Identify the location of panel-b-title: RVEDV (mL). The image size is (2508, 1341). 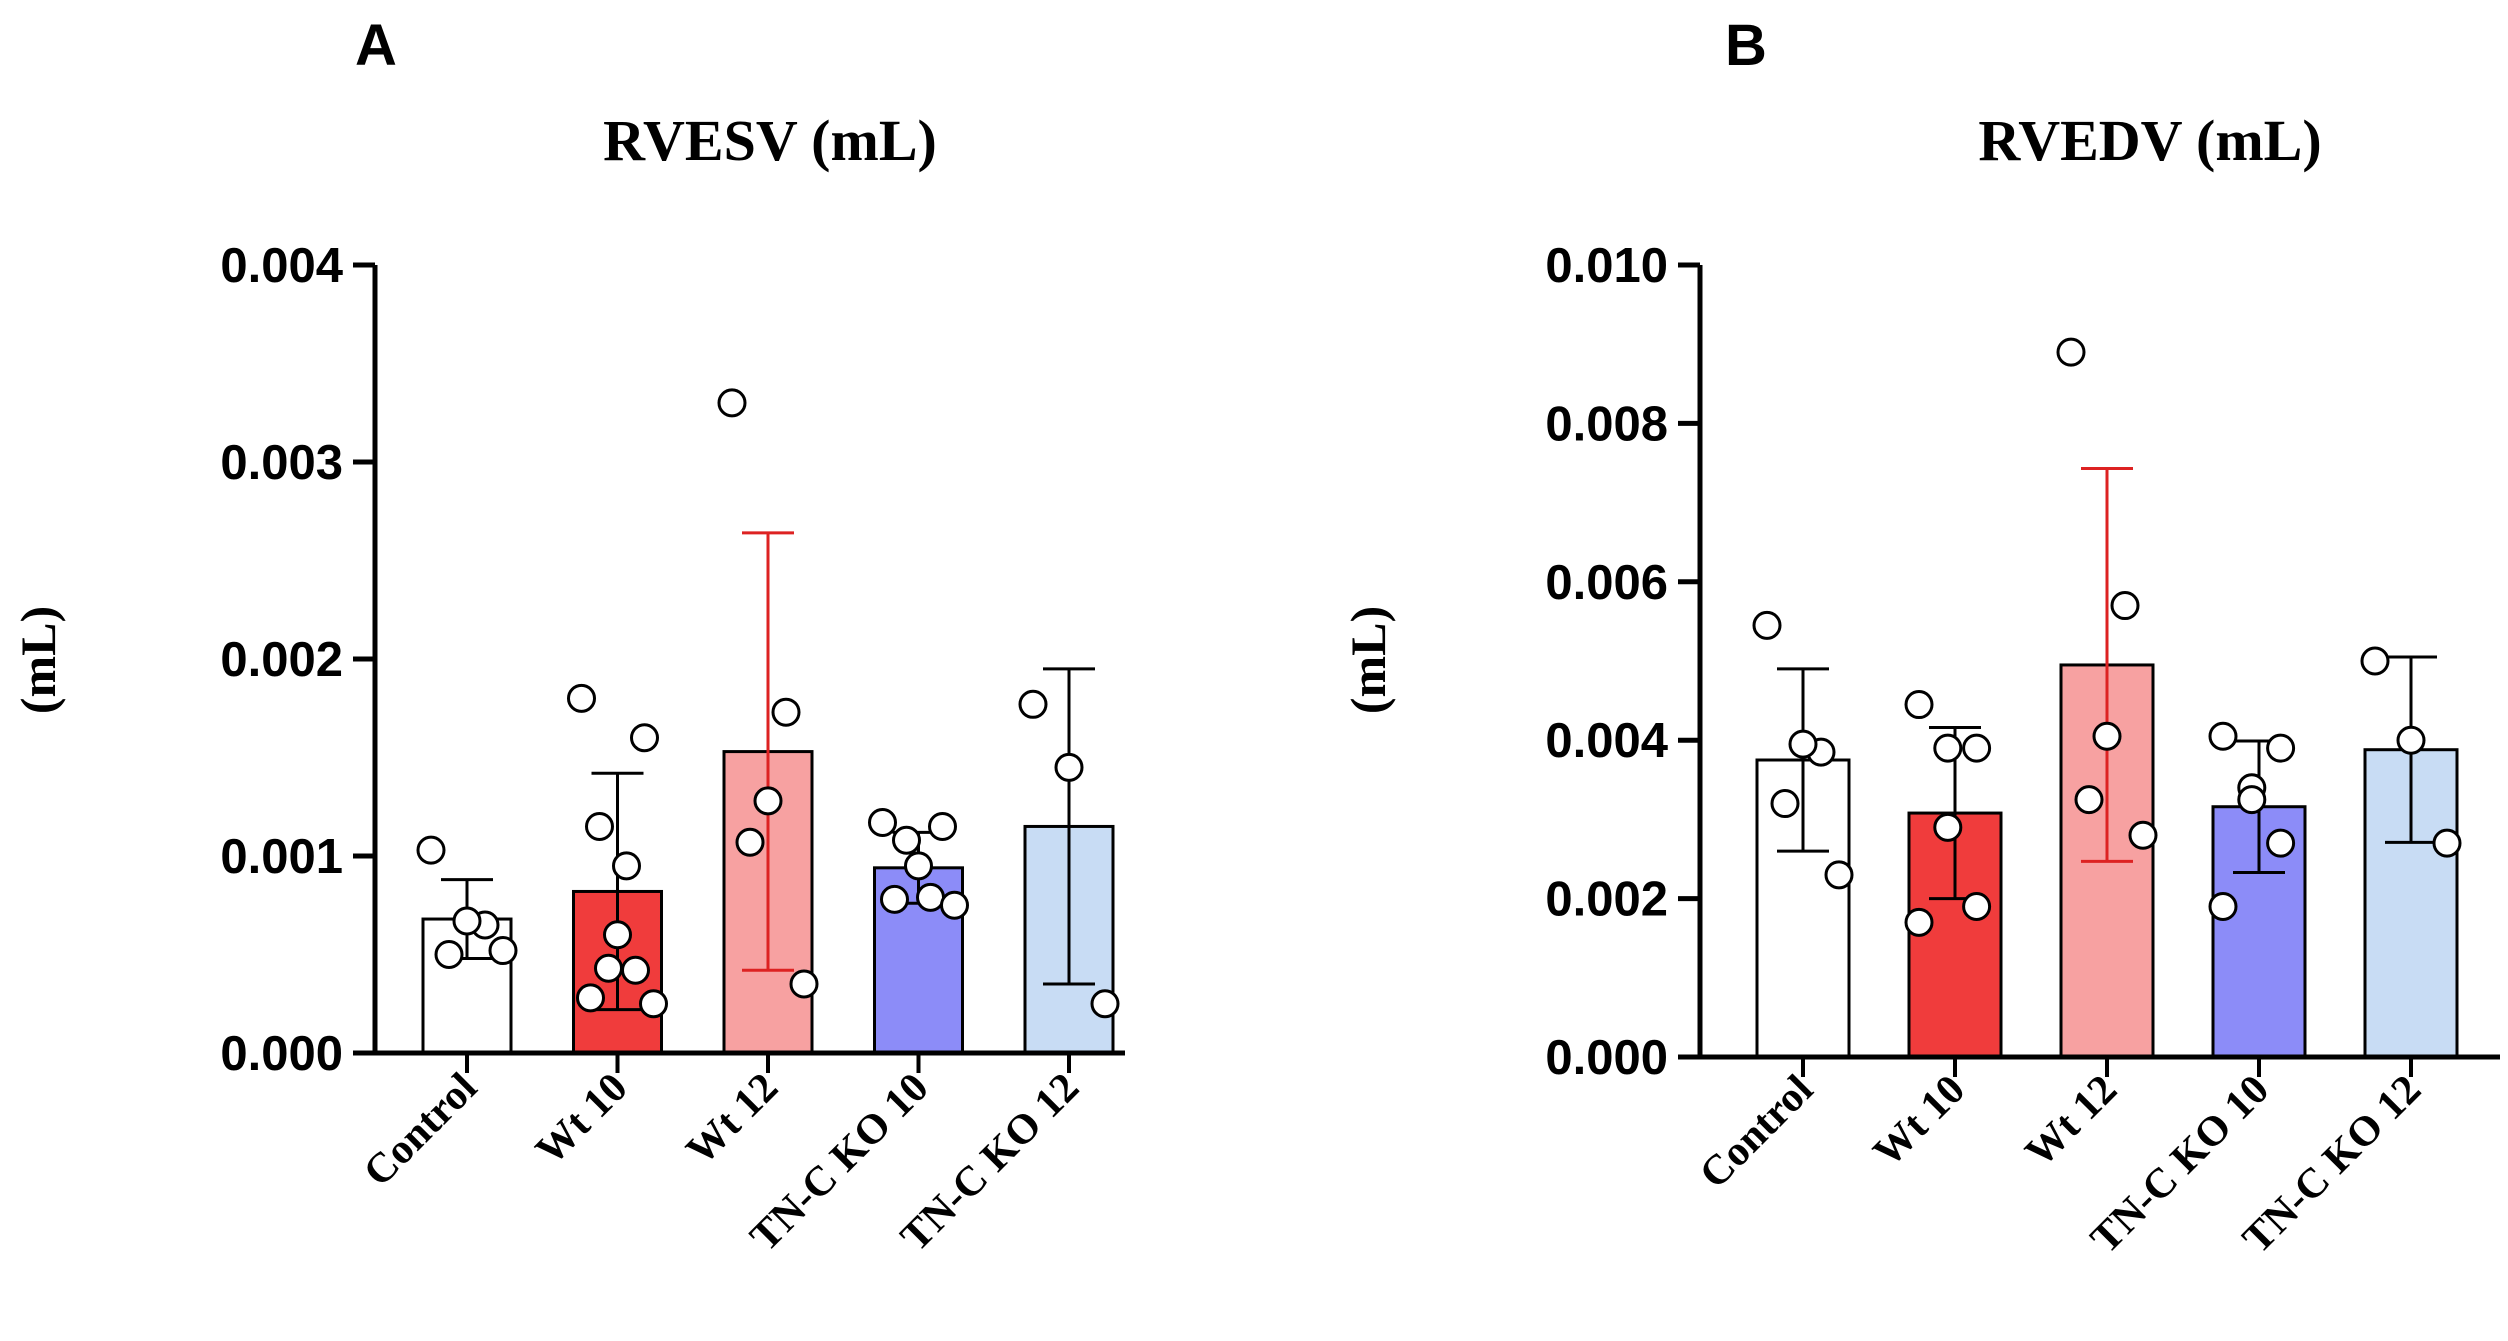
(2149, 140).